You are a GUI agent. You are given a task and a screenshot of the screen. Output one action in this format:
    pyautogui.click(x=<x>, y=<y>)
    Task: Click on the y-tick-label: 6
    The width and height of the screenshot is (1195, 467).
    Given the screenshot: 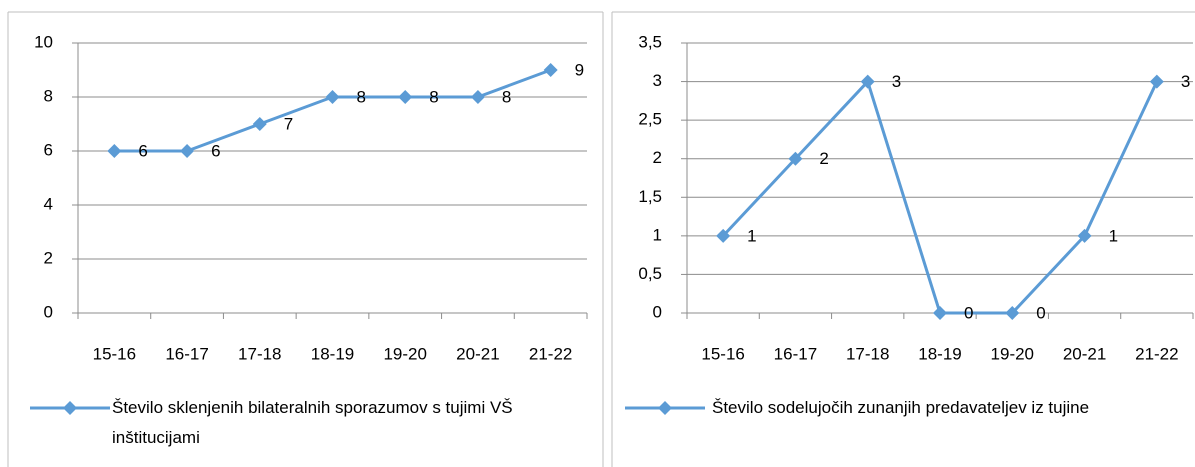 What is the action you would take?
    pyautogui.click(x=48, y=149)
    